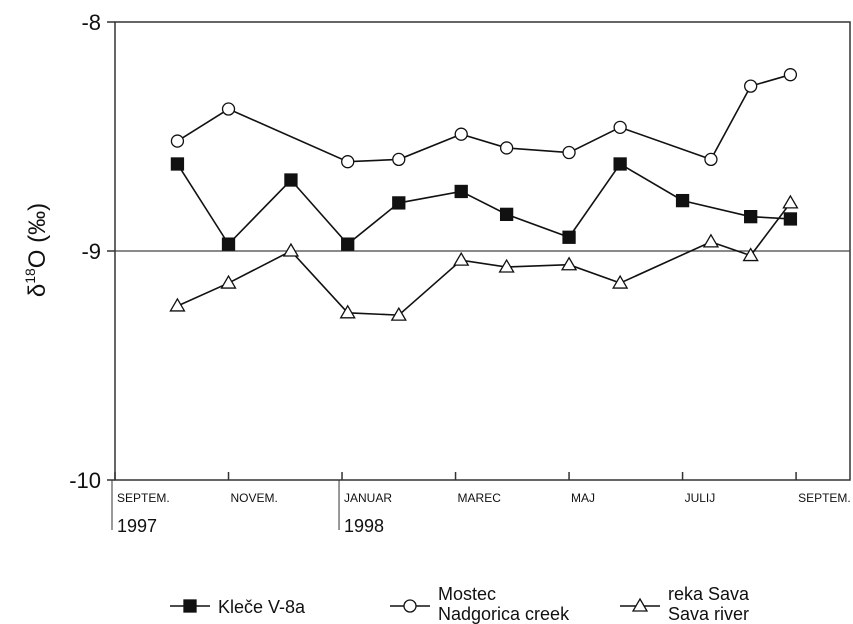 This screenshot has width=853, height=624. I want to click on legend-sublabel: Nadgorica creek, so click(504, 614).